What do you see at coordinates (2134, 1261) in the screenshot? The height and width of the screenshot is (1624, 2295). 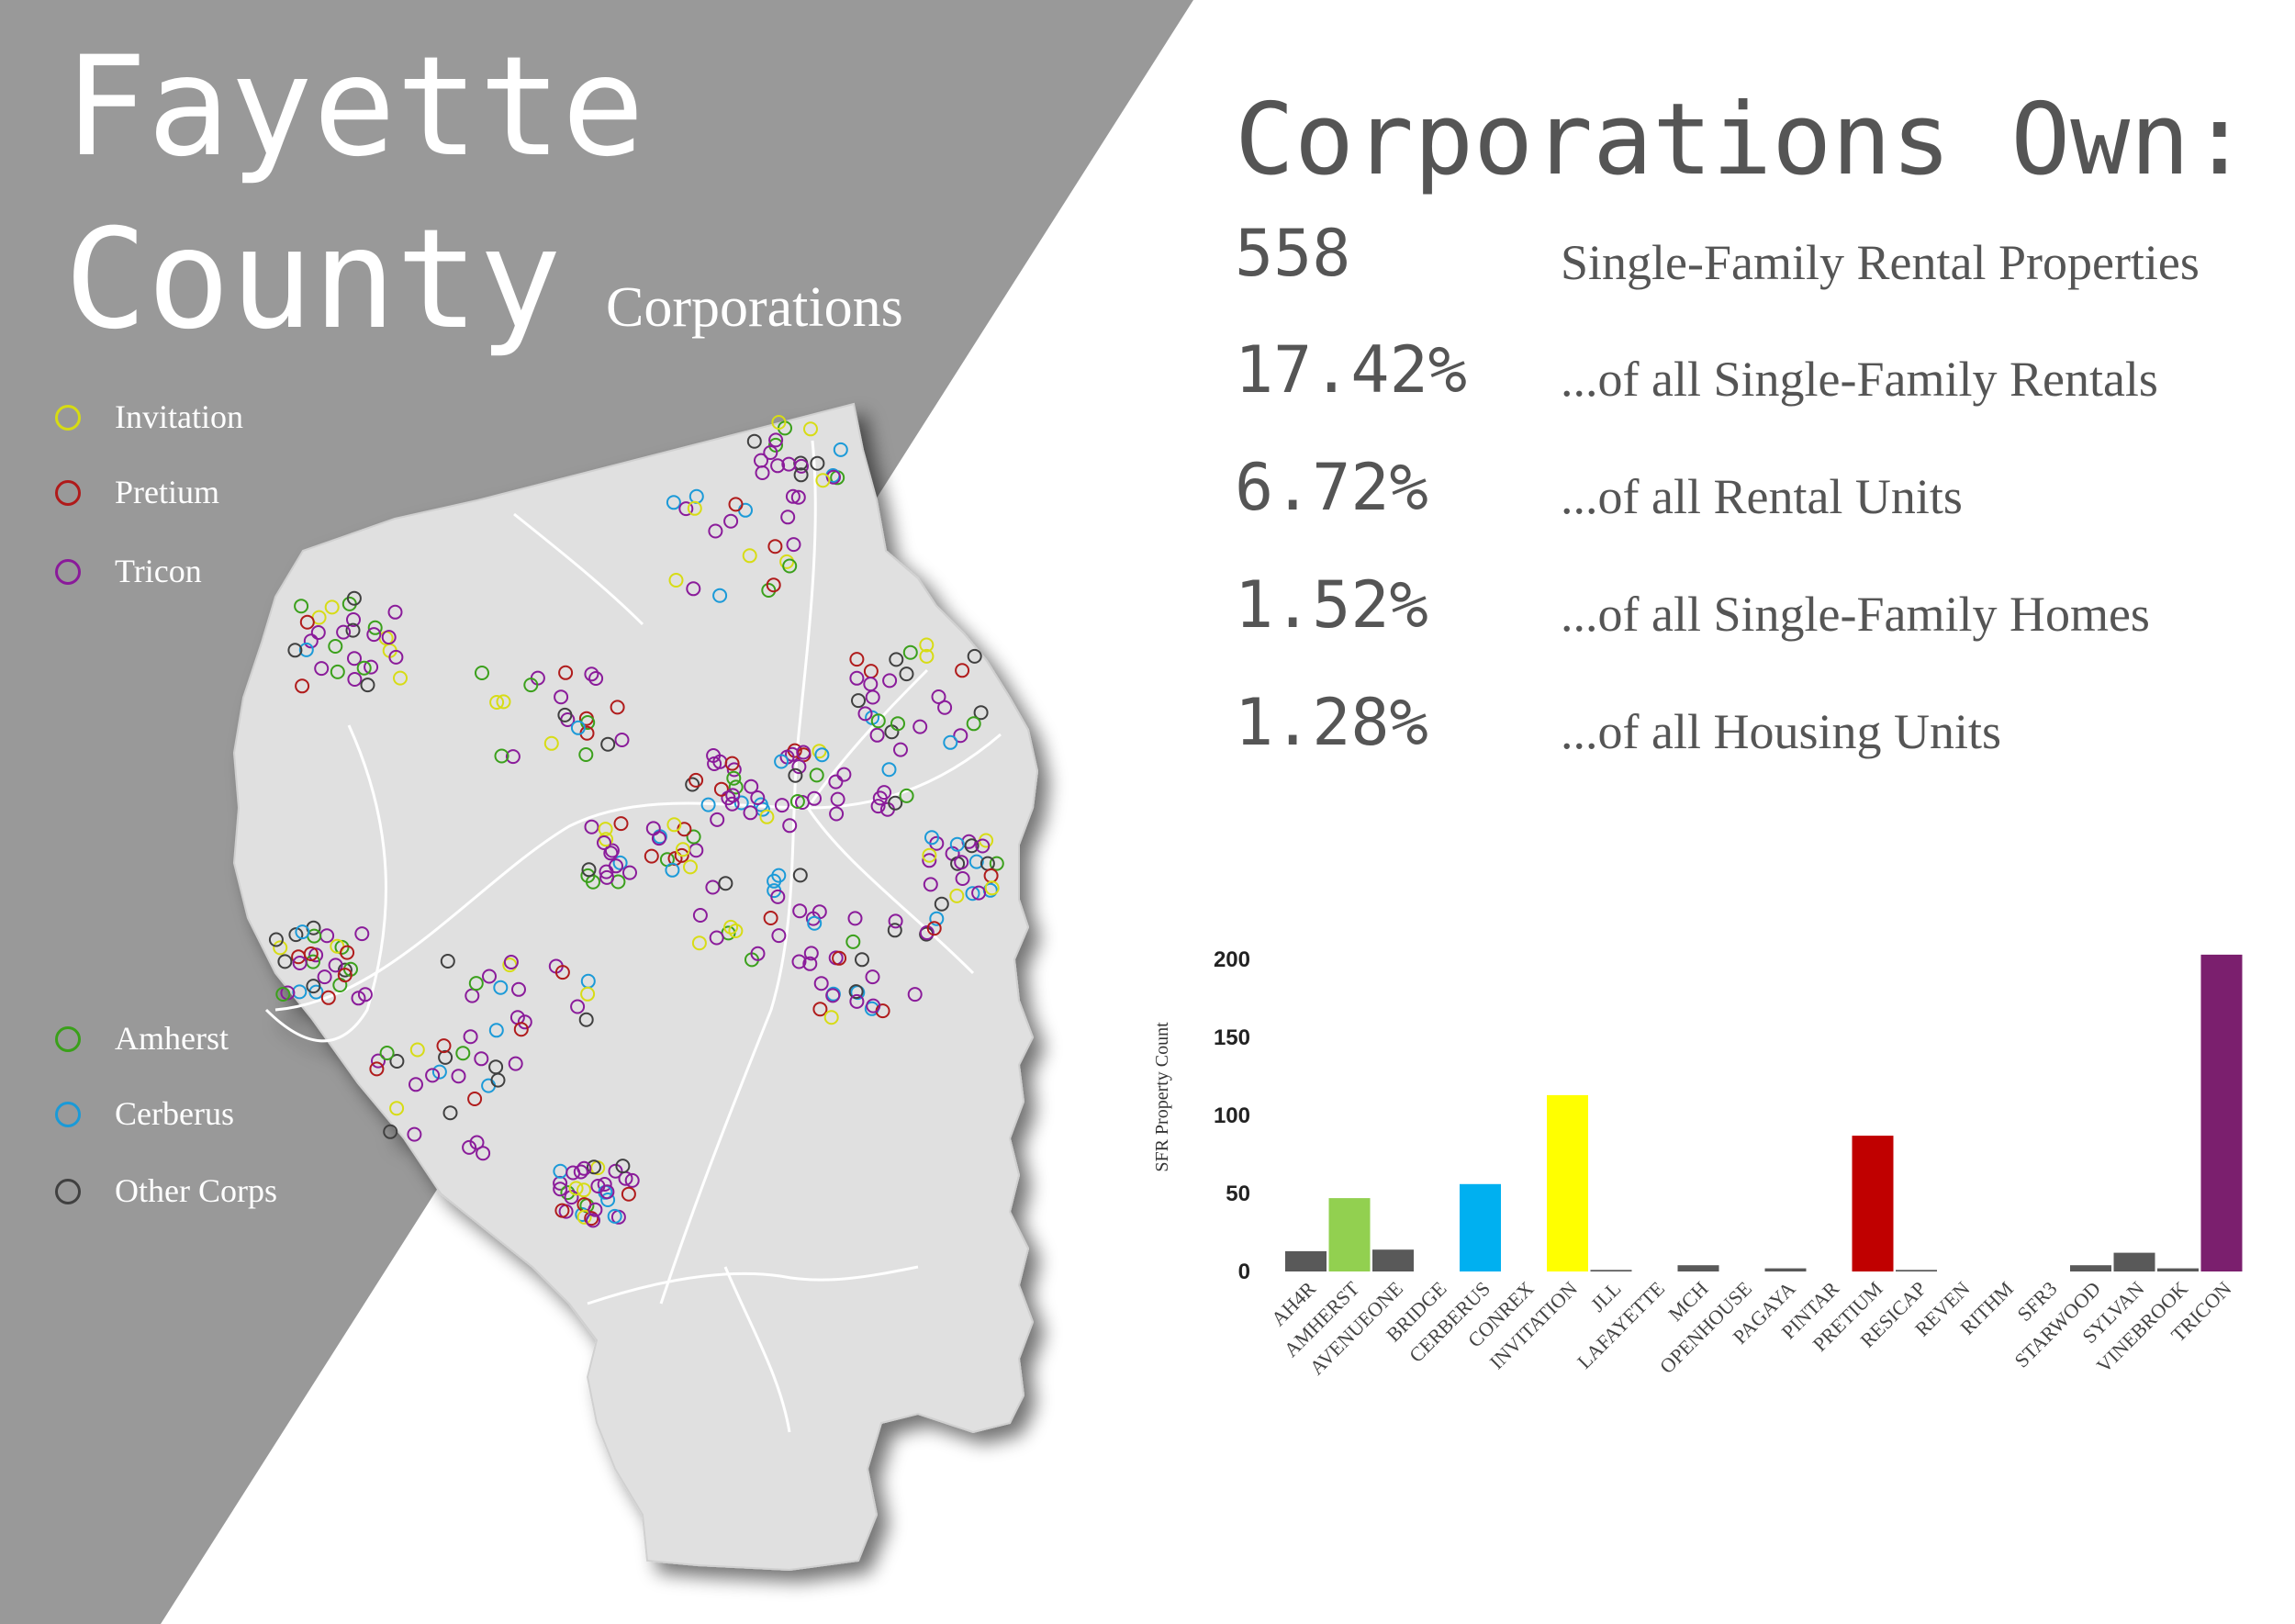 I see `bar-sylvan` at bounding box center [2134, 1261].